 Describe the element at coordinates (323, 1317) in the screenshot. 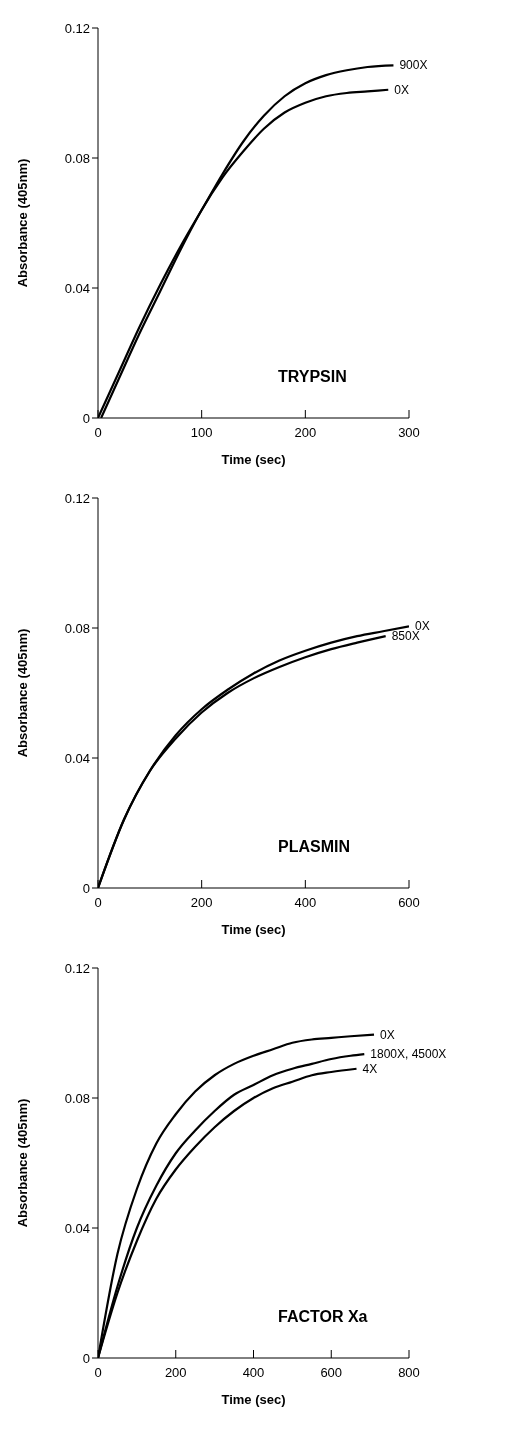

I see `text: FACTOR Xa` at that location.